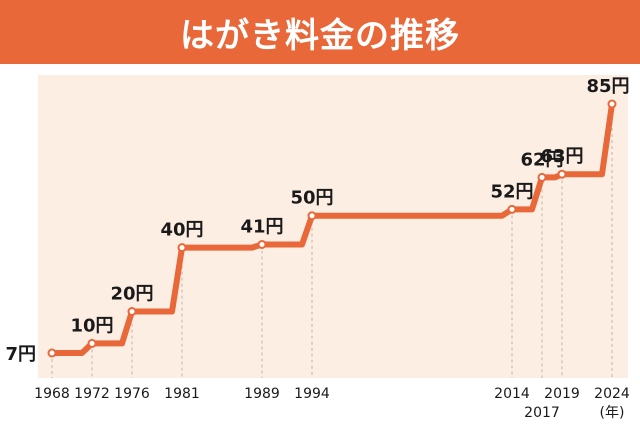  What do you see at coordinates (52, 394) in the screenshot?
I see `x-tick-1968: 1968` at bounding box center [52, 394].